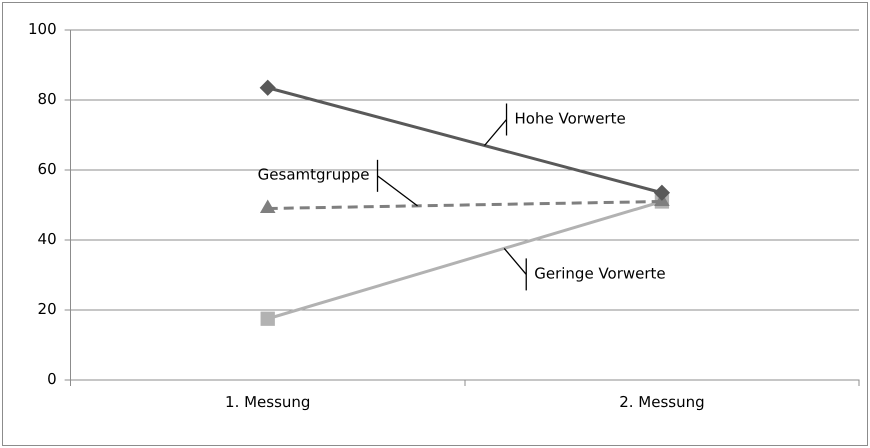 The height and width of the screenshot is (448, 870). Describe the element at coordinates (314, 175) in the screenshot. I see `series-label: Gesamtgruppe` at that location.